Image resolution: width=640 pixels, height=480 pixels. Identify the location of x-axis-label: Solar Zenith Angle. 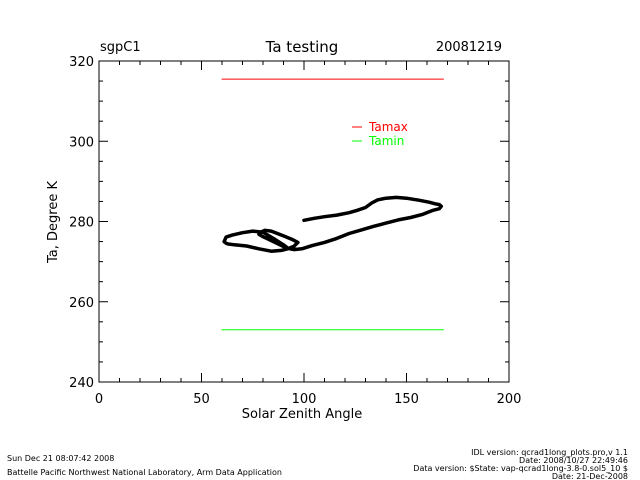
(302, 414).